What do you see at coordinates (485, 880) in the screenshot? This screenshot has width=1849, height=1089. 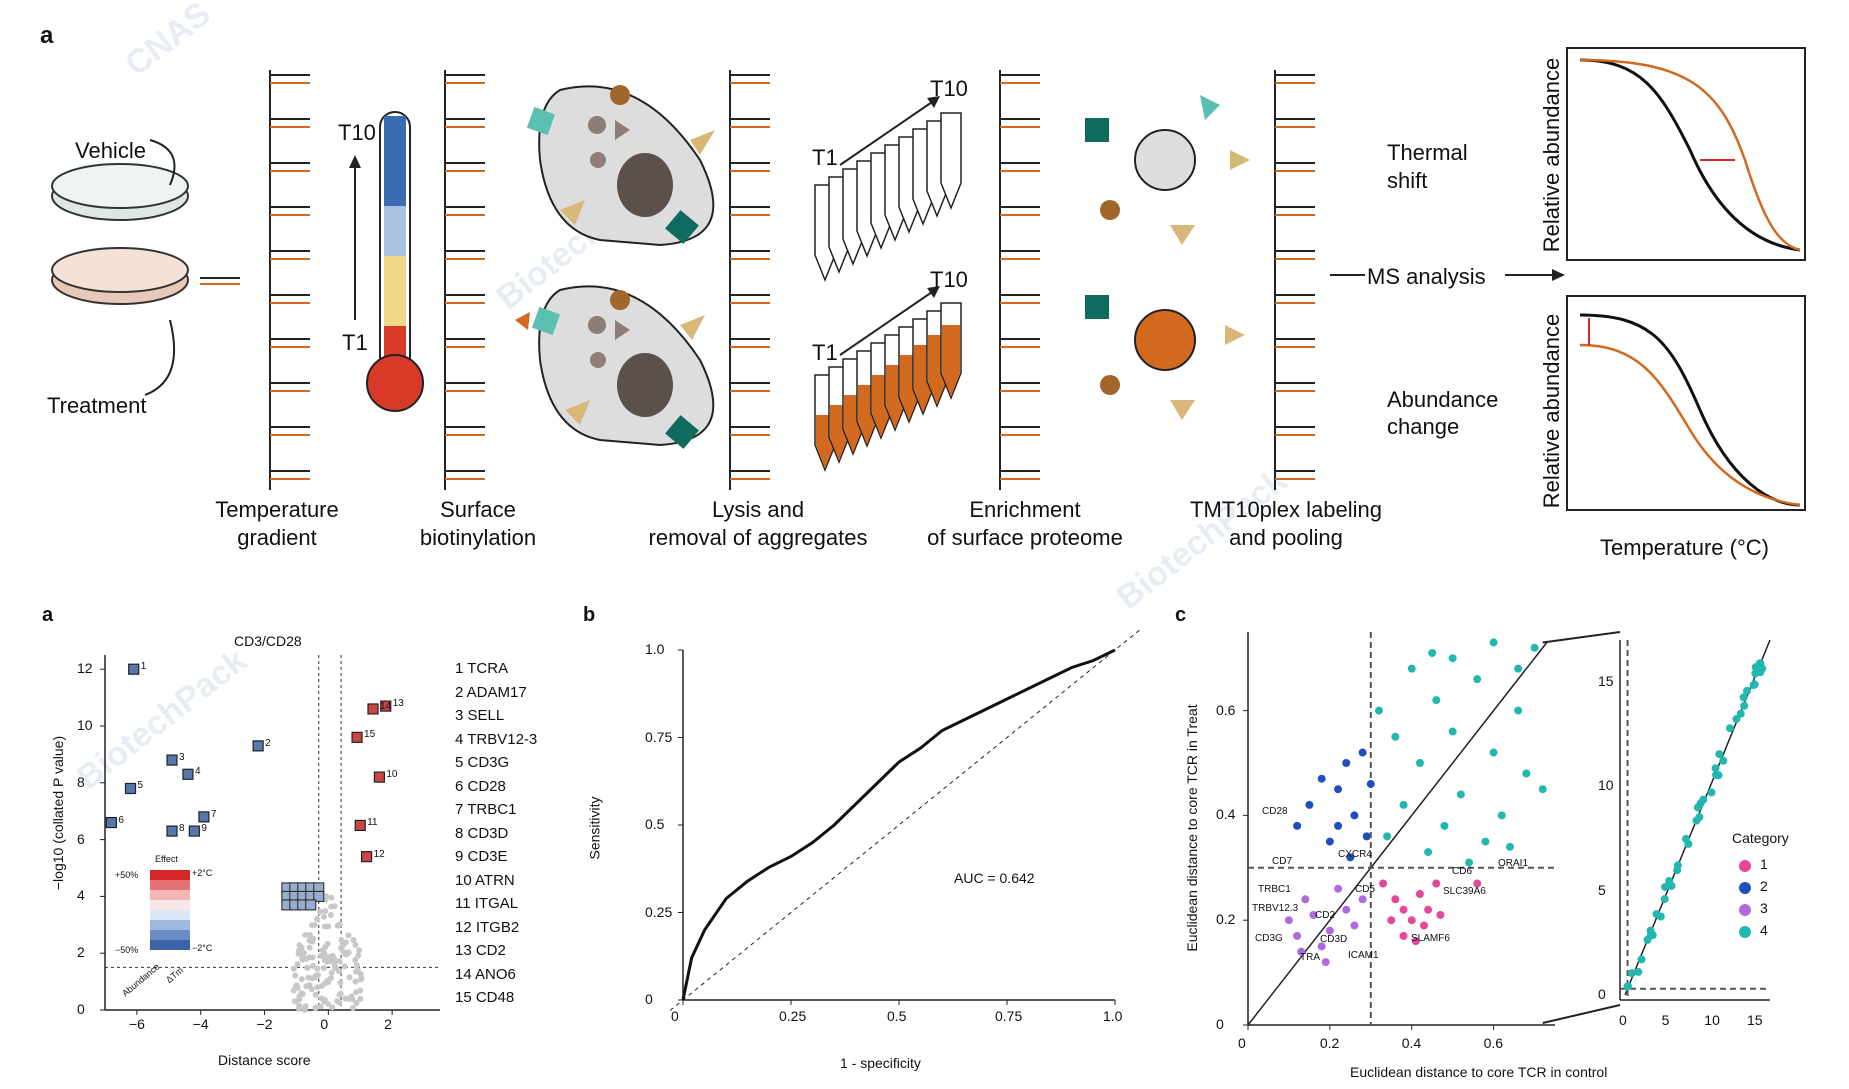 I see `gene-list-item: 10 ATRN` at bounding box center [485, 880].